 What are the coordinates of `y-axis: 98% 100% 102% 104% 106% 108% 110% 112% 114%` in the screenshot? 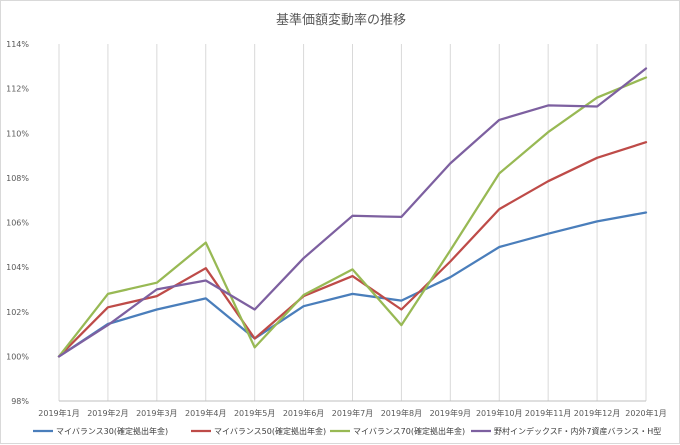 It's located at (17, 223).